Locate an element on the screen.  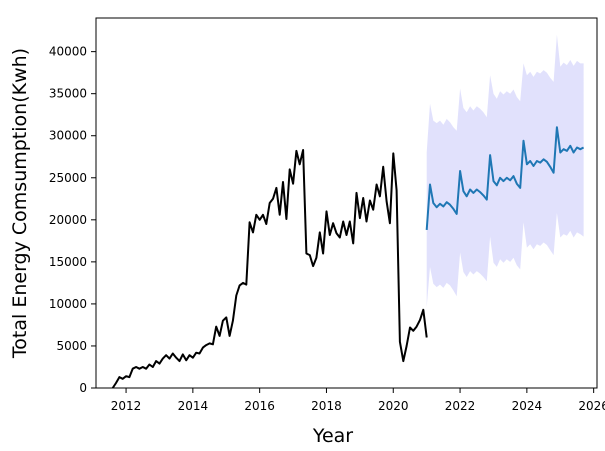
y-tick-label: 30000 is located at coordinates (68, 136).